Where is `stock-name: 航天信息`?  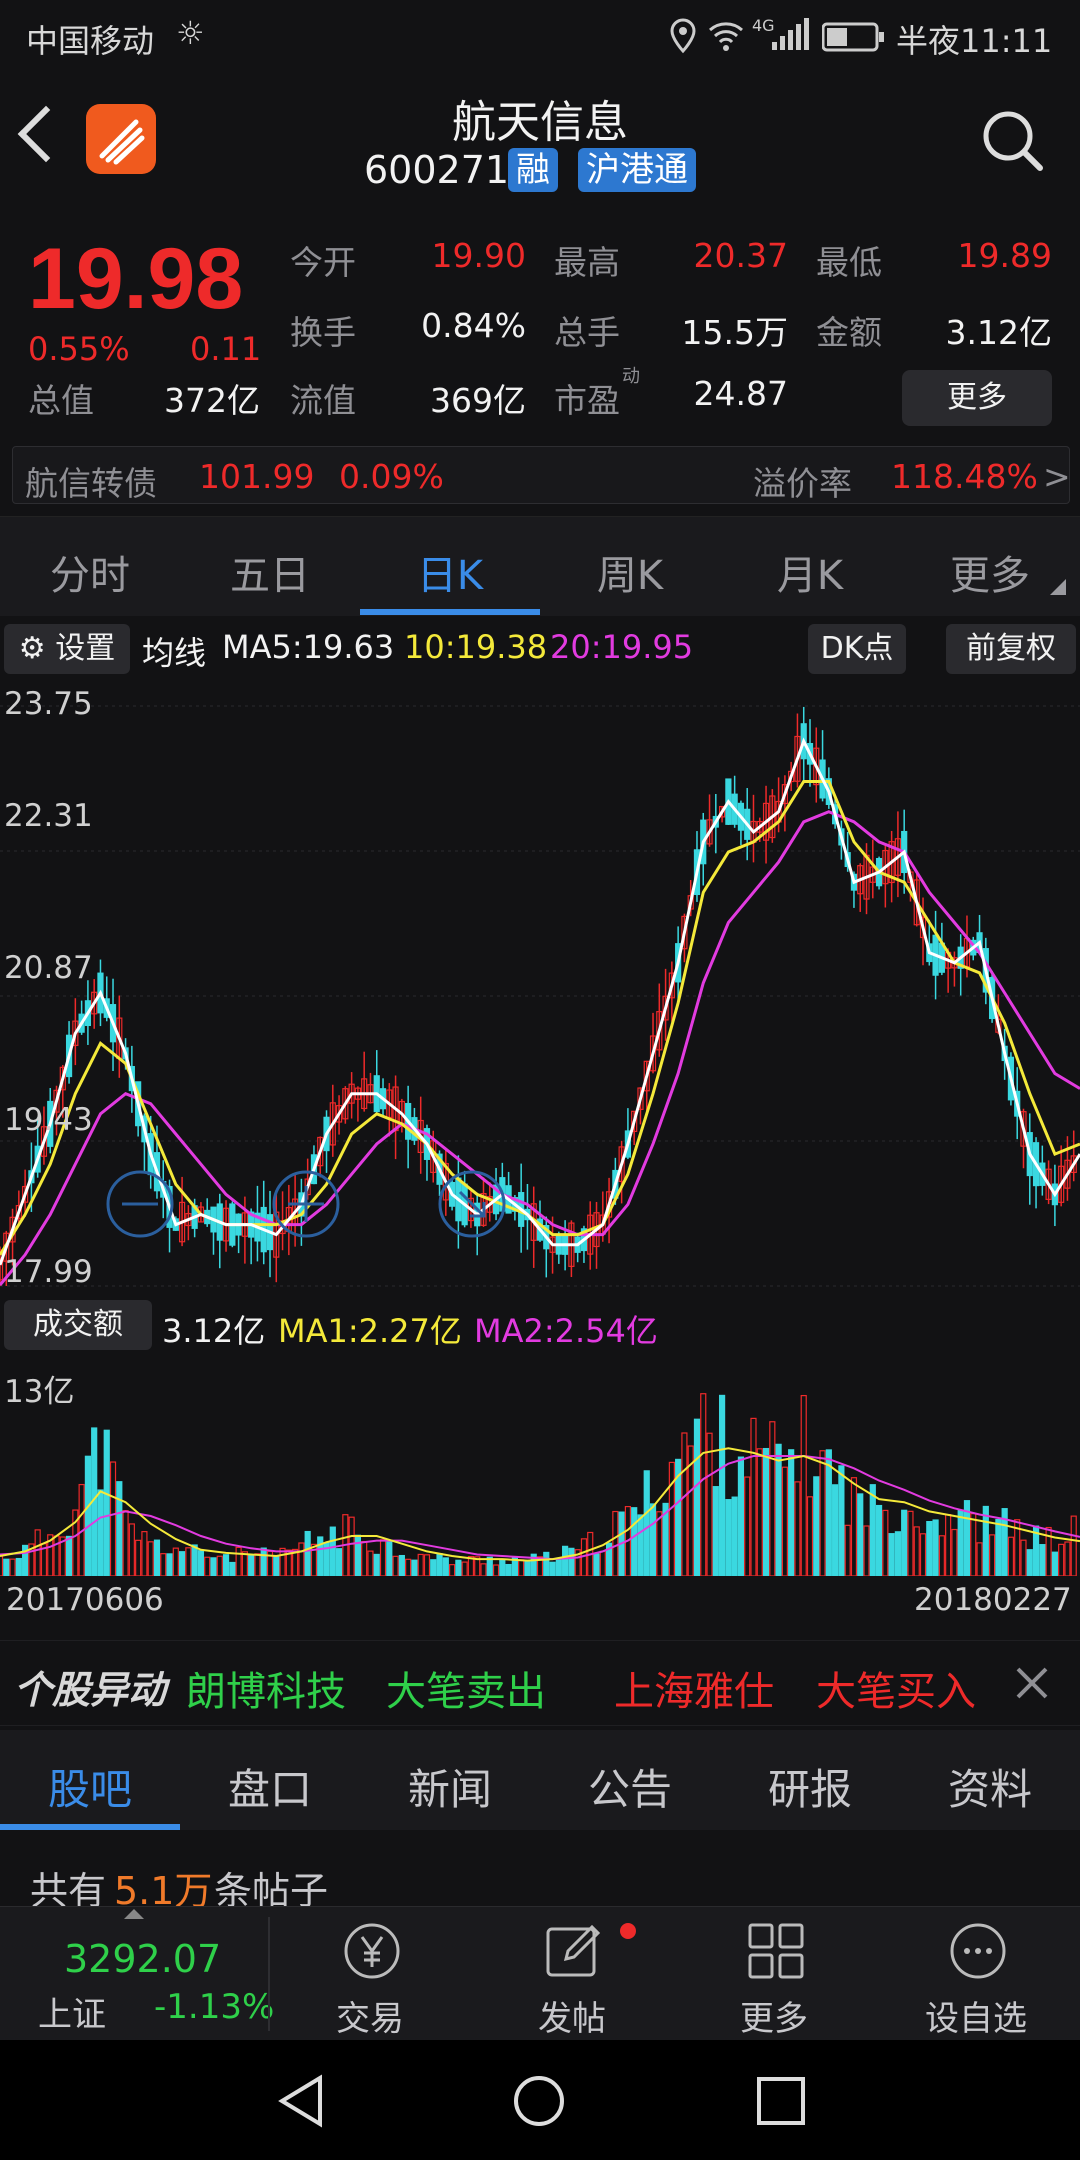 stock-name: 航天信息 is located at coordinates (540, 122).